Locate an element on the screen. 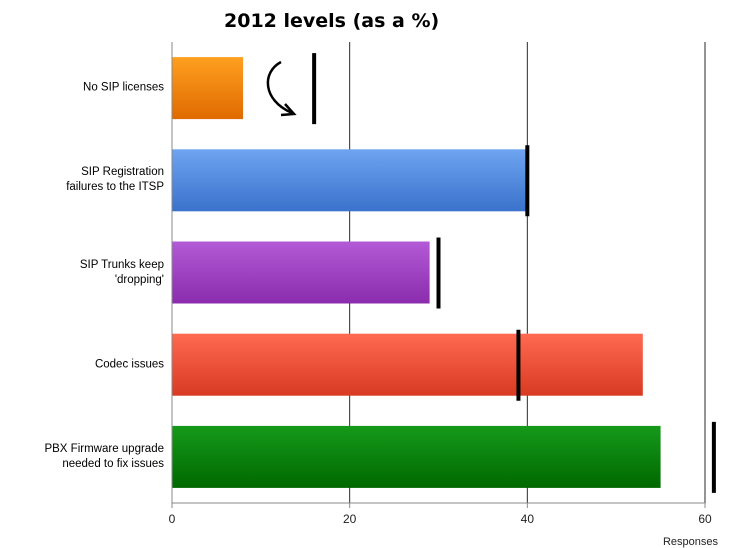 The image size is (741, 548). category-label-line: Codec issues is located at coordinates (129, 364).